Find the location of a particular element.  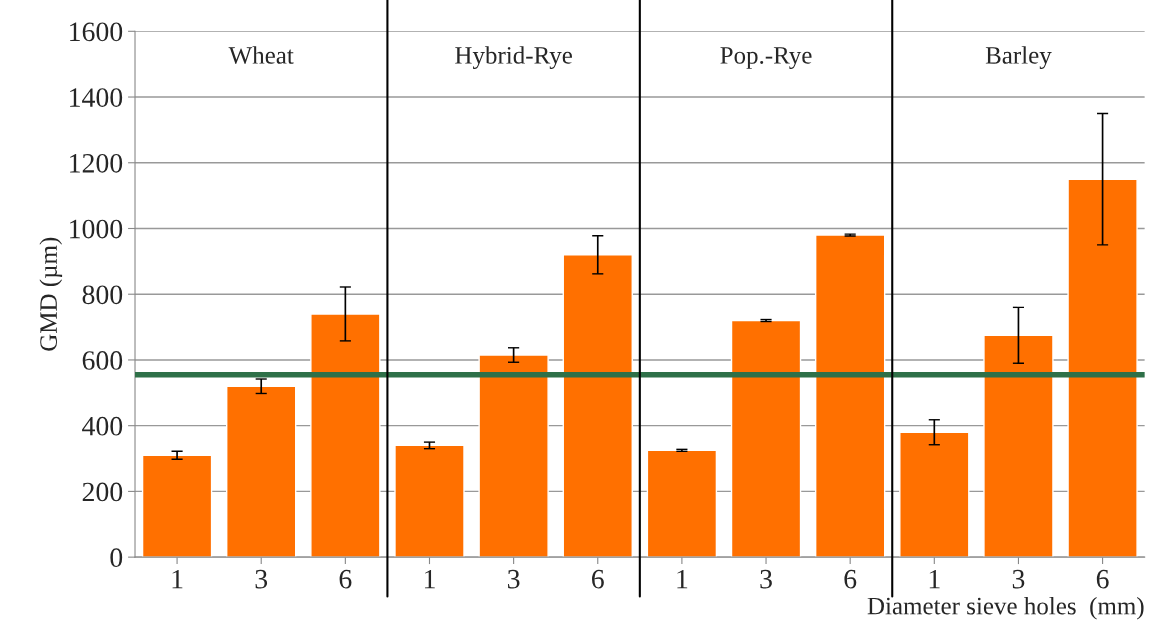

annotation: Barley is located at coordinates (1018, 57).